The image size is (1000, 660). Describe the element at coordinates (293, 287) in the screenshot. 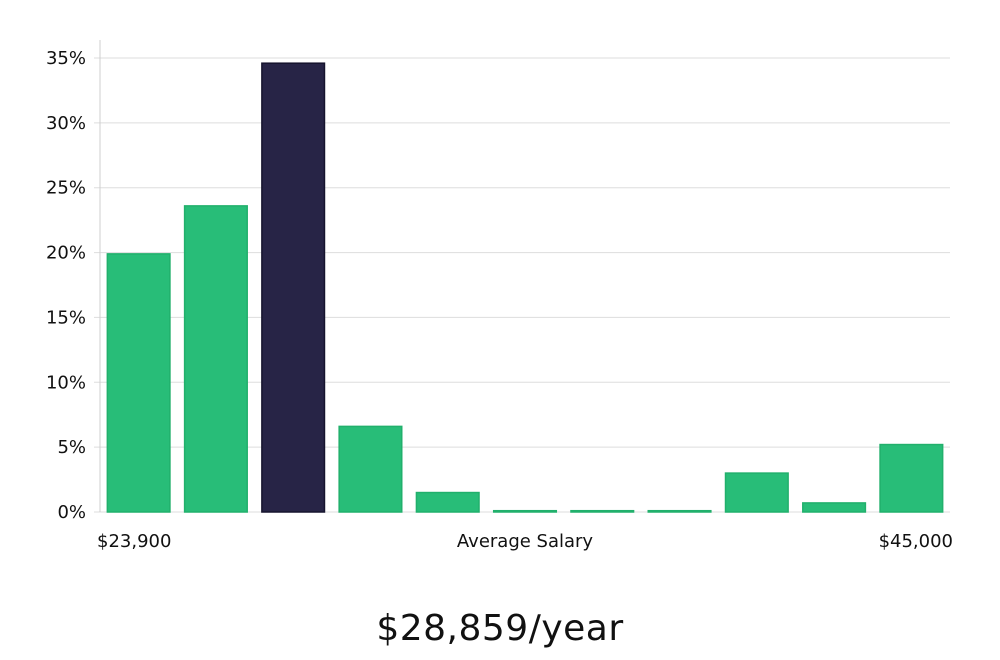

I see `bar-highlighted` at that location.